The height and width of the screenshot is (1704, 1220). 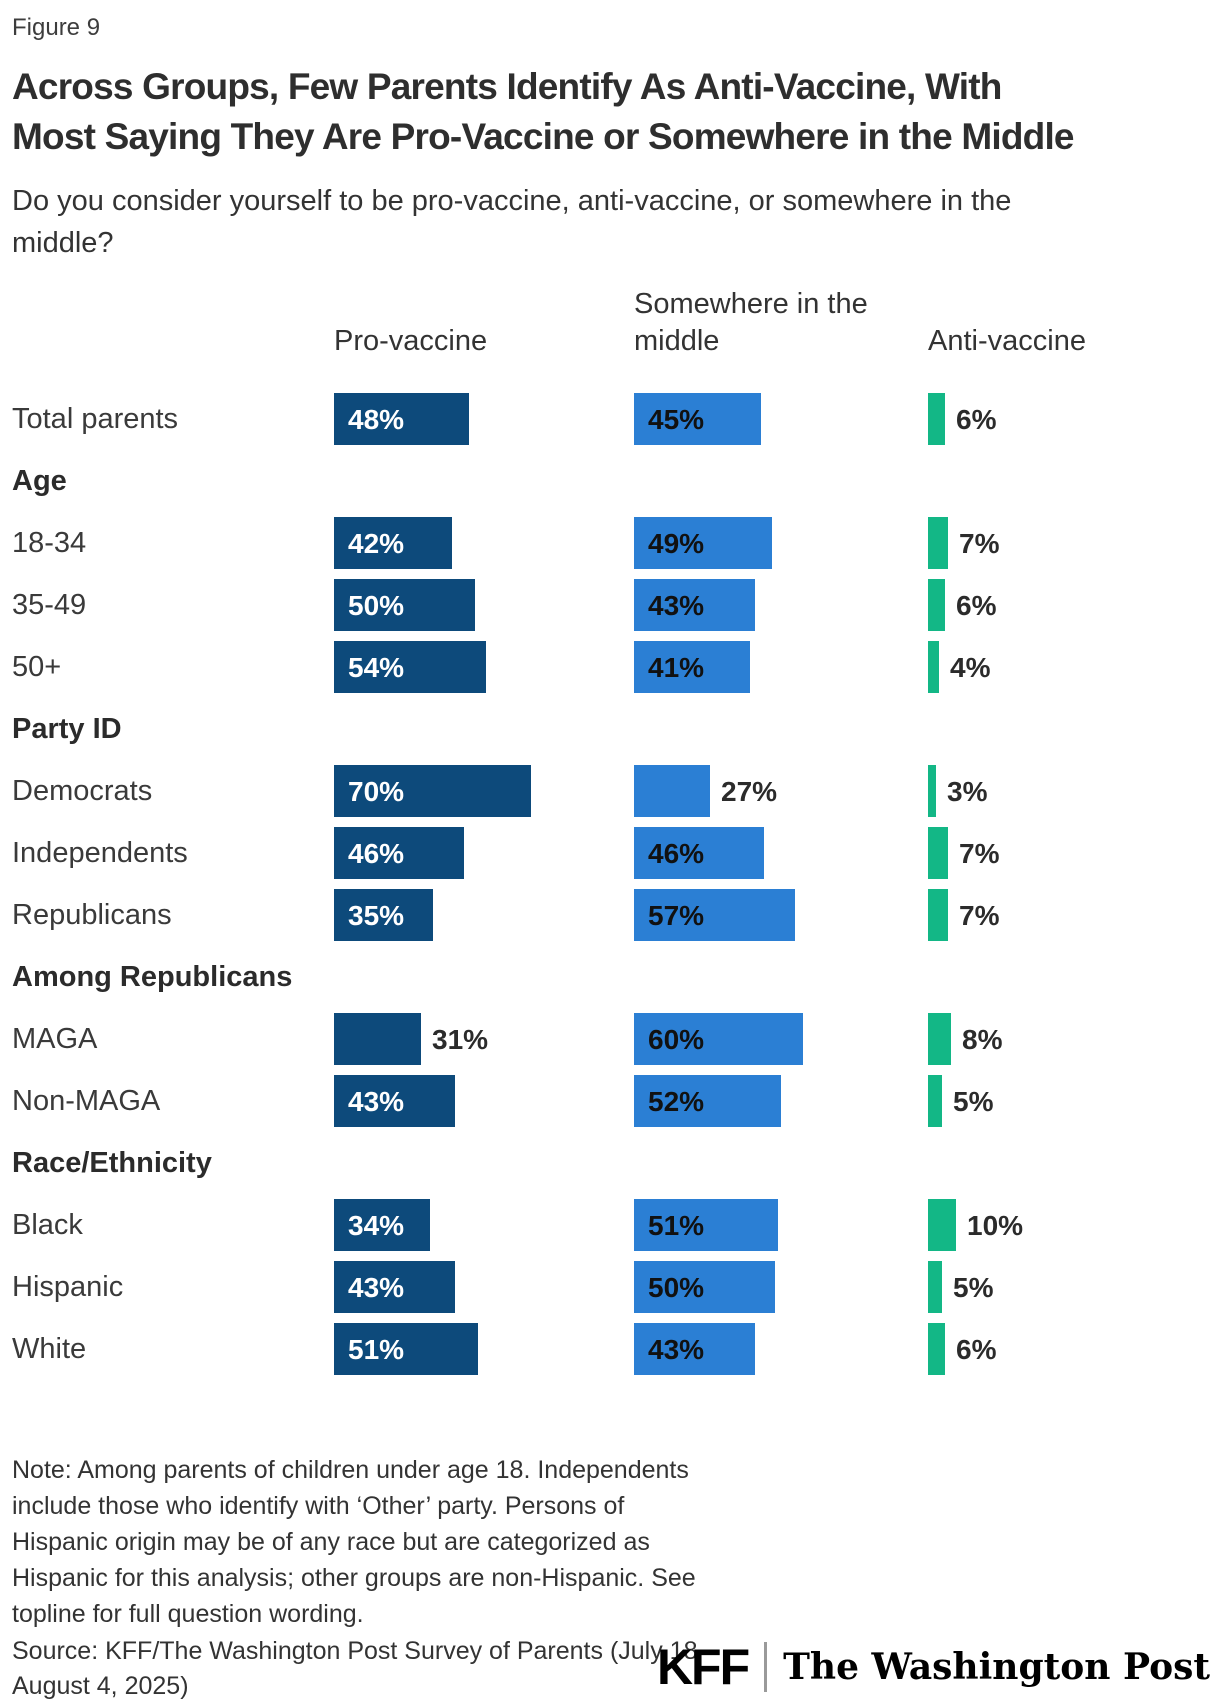 What do you see at coordinates (751, 322) in the screenshot?
I see `column-header-somewhere-middle: Somewhere in the middle` at bounding box center [751, 322].